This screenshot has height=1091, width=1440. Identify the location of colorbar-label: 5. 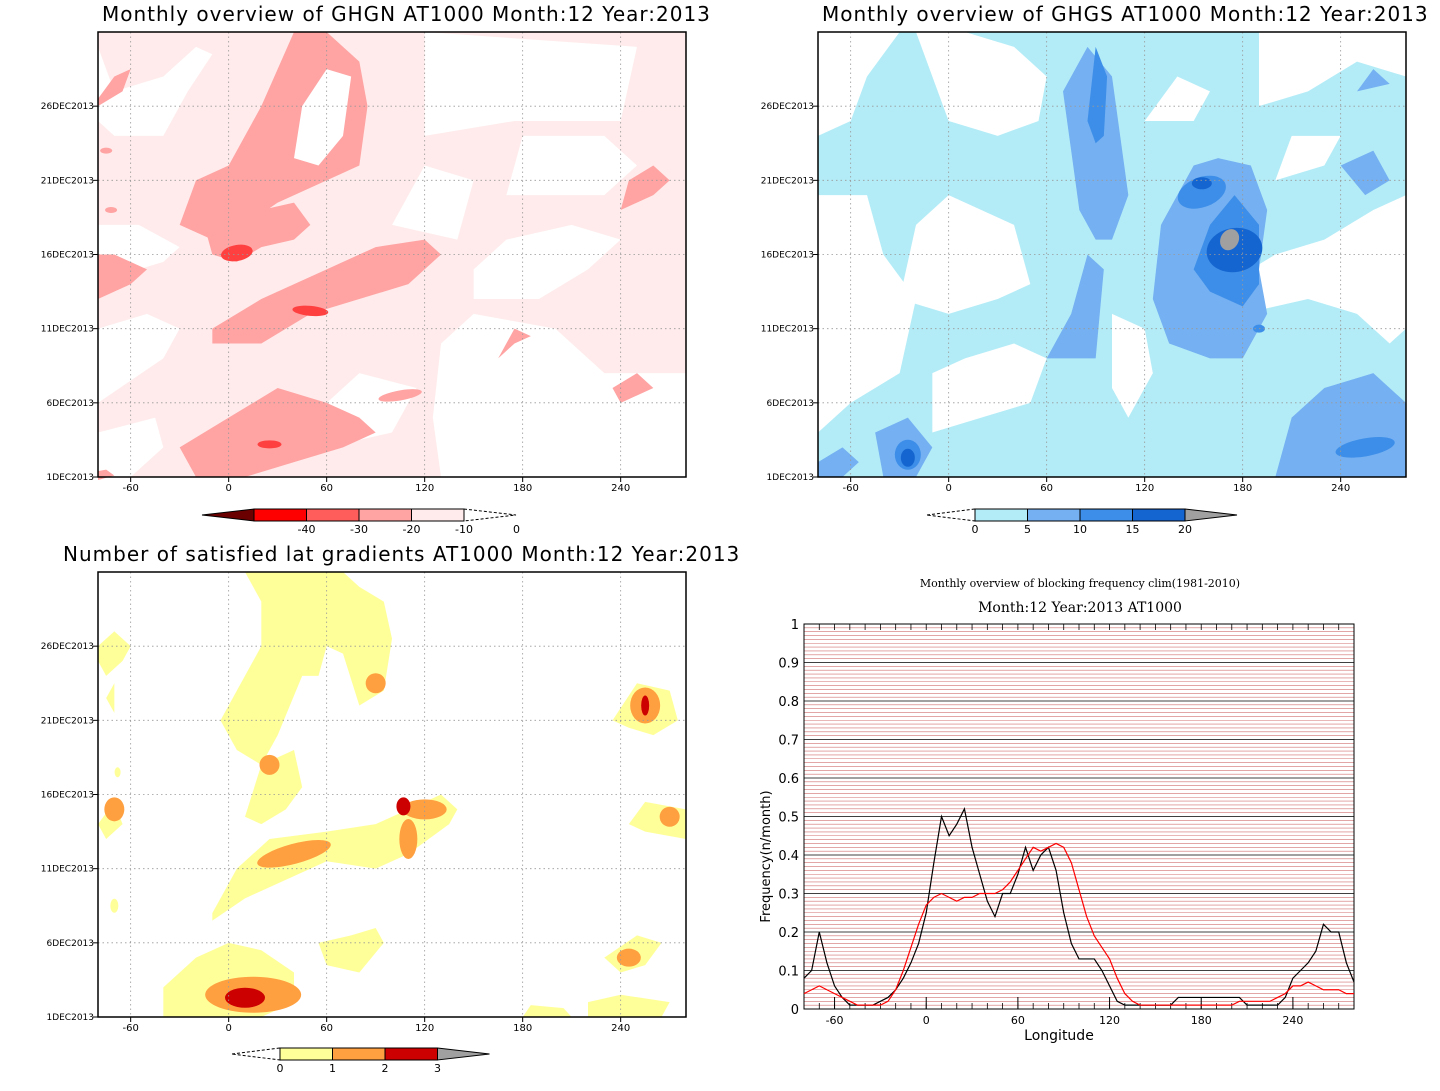
(1027, 529).